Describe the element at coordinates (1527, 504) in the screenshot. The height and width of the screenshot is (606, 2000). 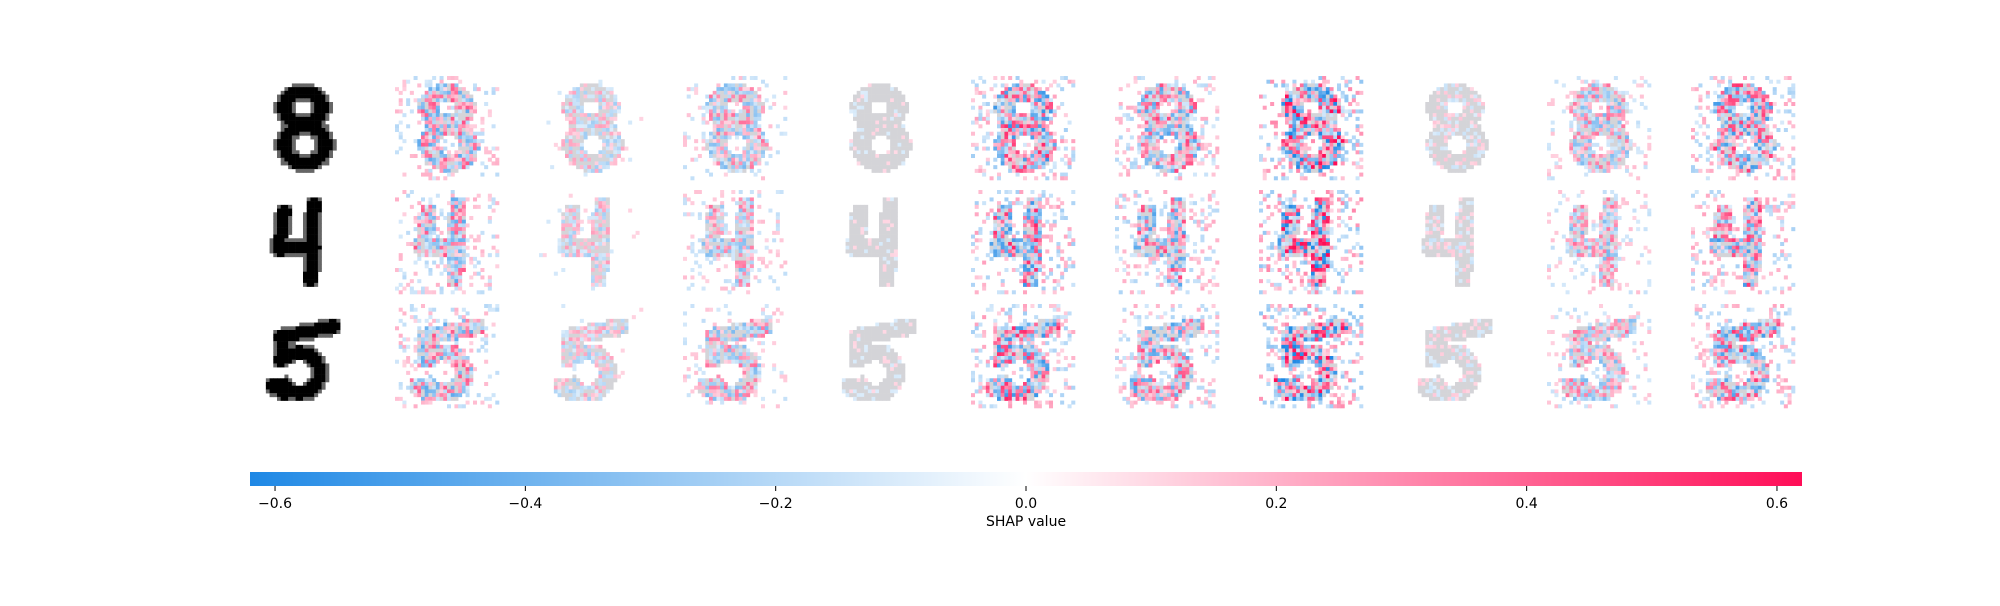
I see `colorbar-tick-label: 0.4` at that location.